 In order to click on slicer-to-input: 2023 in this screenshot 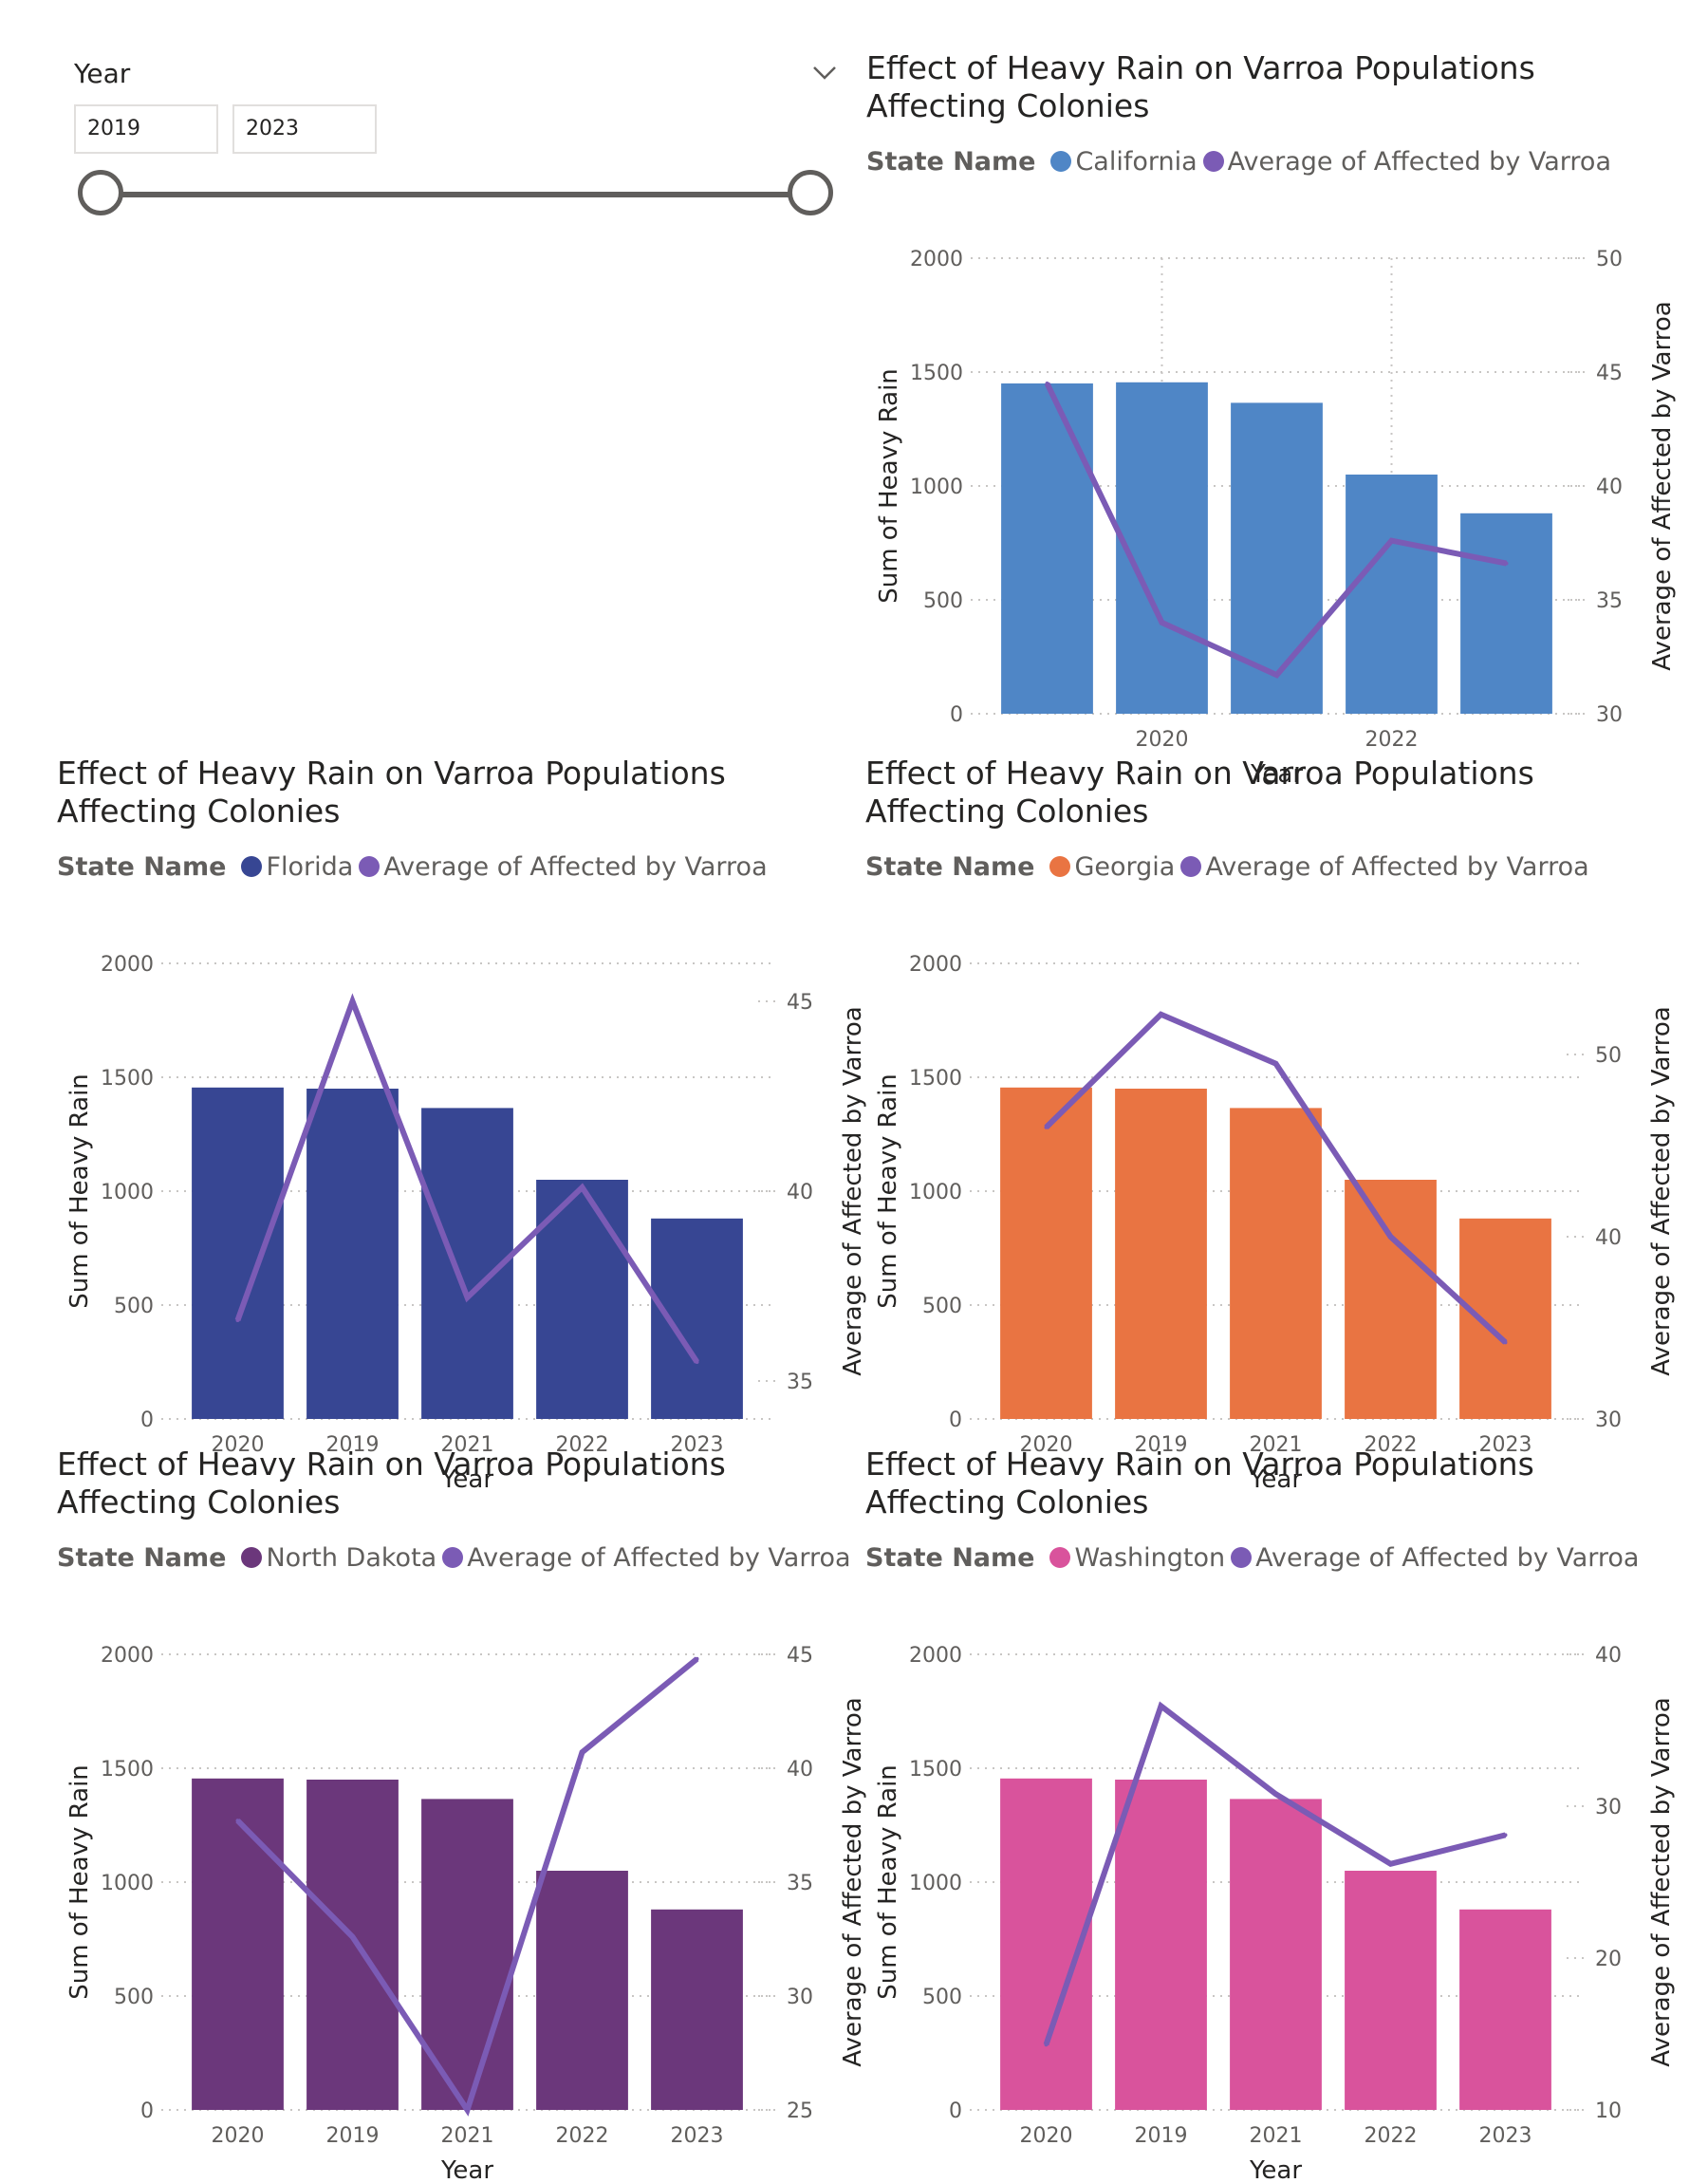, I will do `click(304, 129)`.